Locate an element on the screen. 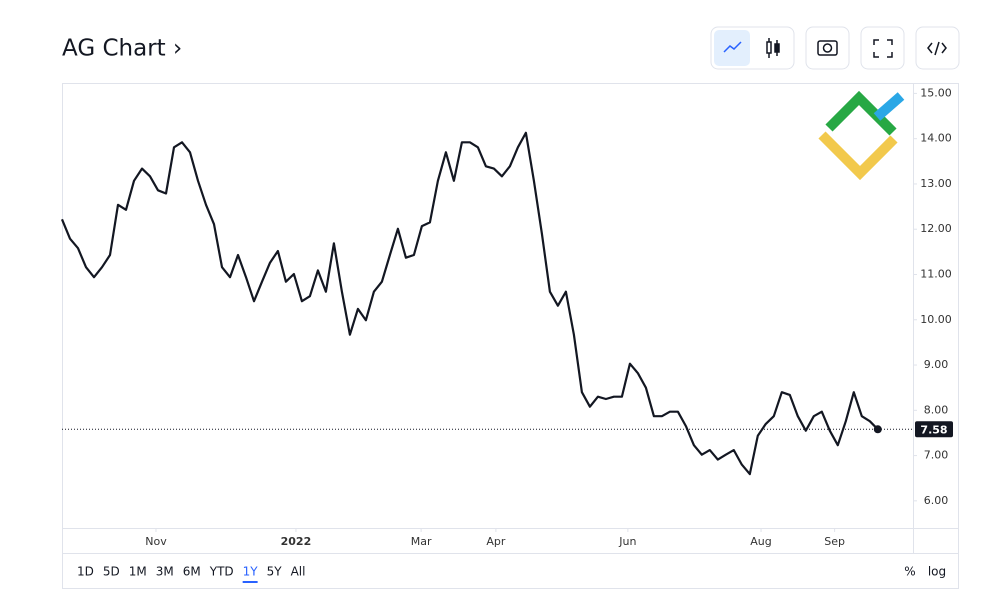 The height and width of the screenshot is (606, 1000). y-tick-label: 10.00 is located at coordinates (936, 319).